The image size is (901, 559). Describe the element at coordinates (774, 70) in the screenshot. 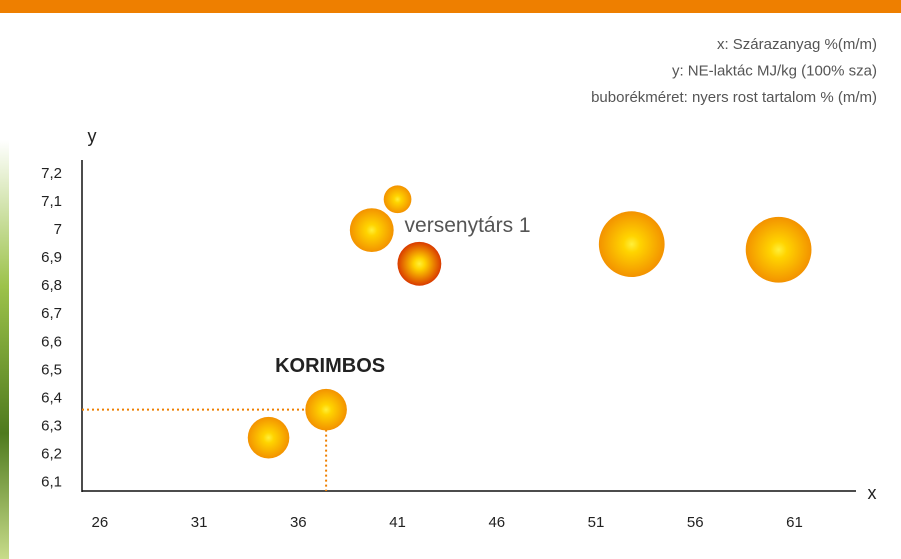

I see `legend-note: y: NE-laktác MJ/kg (100% sza)` at that location.